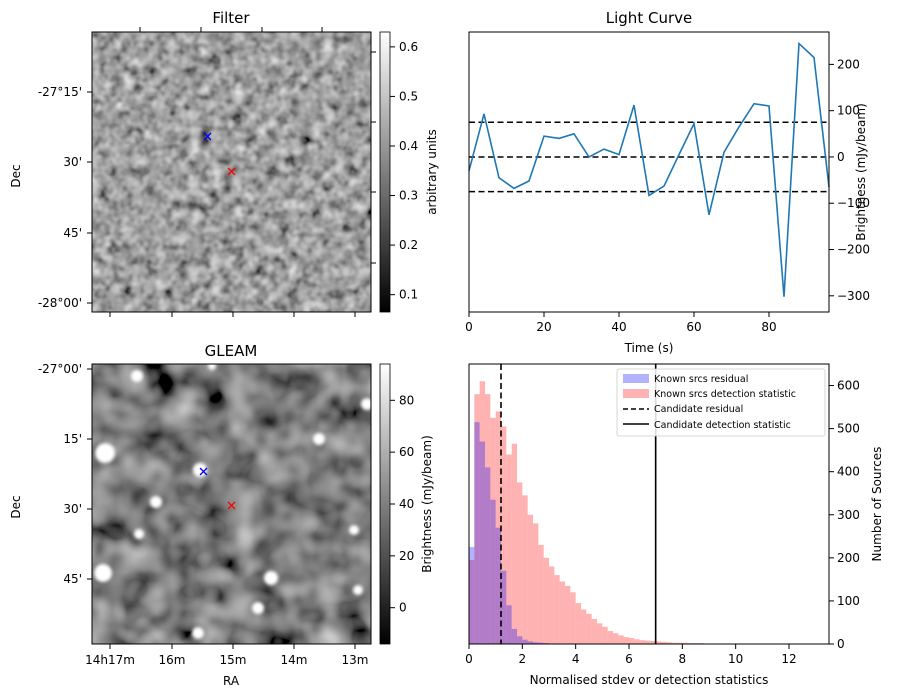  Describe the element at coordinates (231, 18) in the screenshot. I see `filter-title: Filter` at that location.